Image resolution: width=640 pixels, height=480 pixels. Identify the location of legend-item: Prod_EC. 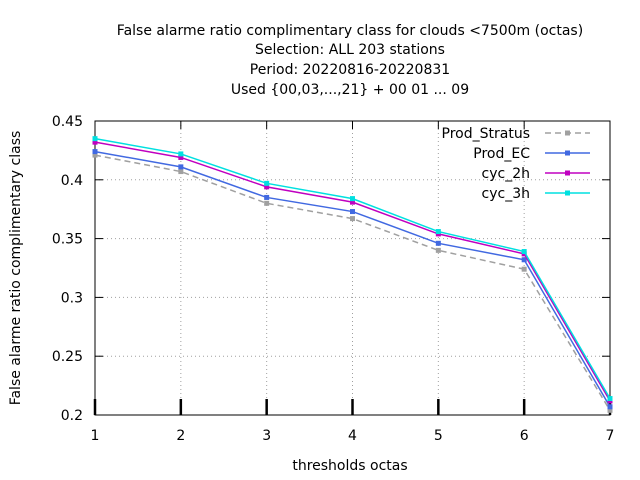
(531, 154).